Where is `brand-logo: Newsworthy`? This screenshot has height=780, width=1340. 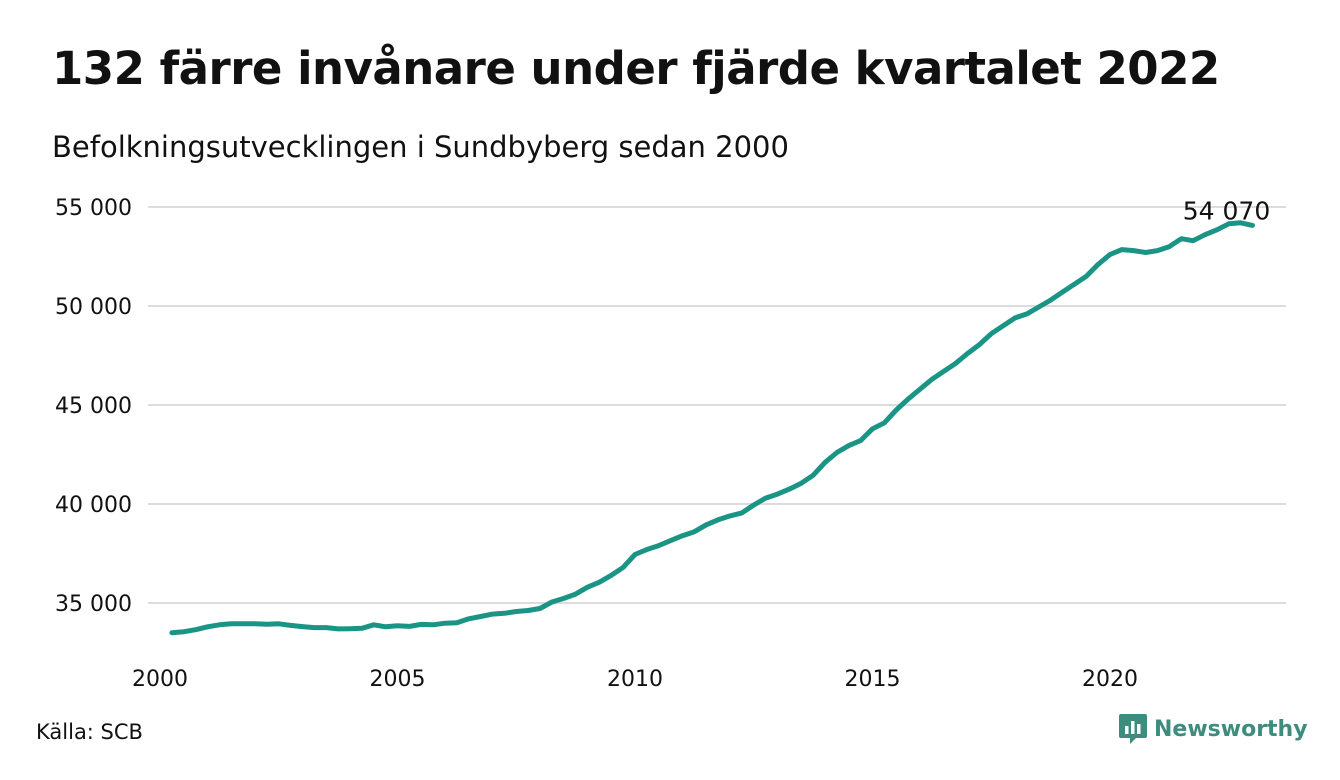
brand-logo: Newsworthy is located at coordinates (1213, 729).